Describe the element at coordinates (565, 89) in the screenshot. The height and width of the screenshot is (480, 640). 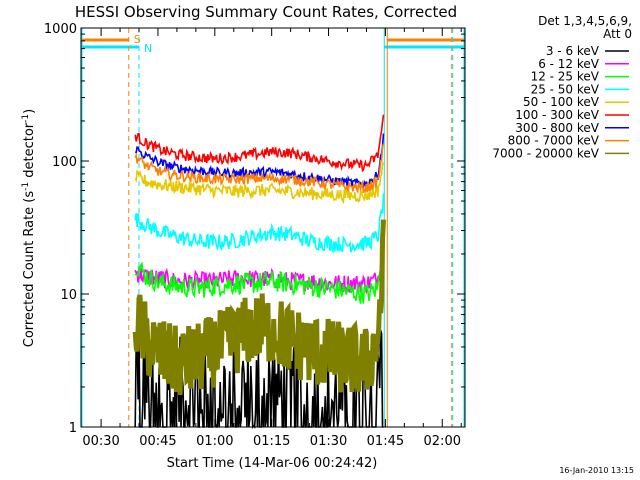
I see `legend-label: 25 - 50 keV` at that location.